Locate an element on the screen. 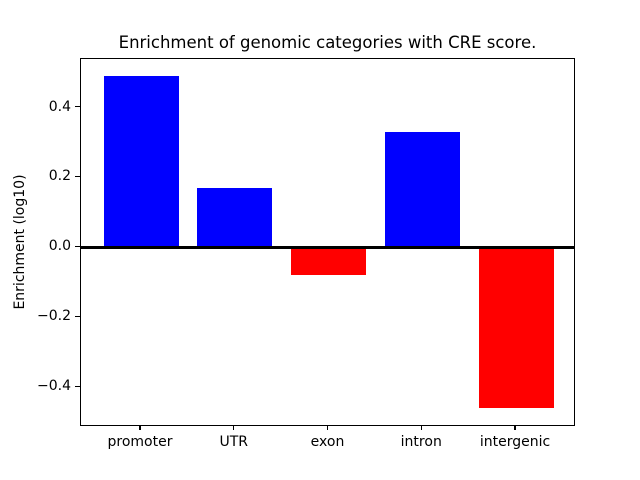  x-tick-mark-promoter is located at coordinates (140, 428).